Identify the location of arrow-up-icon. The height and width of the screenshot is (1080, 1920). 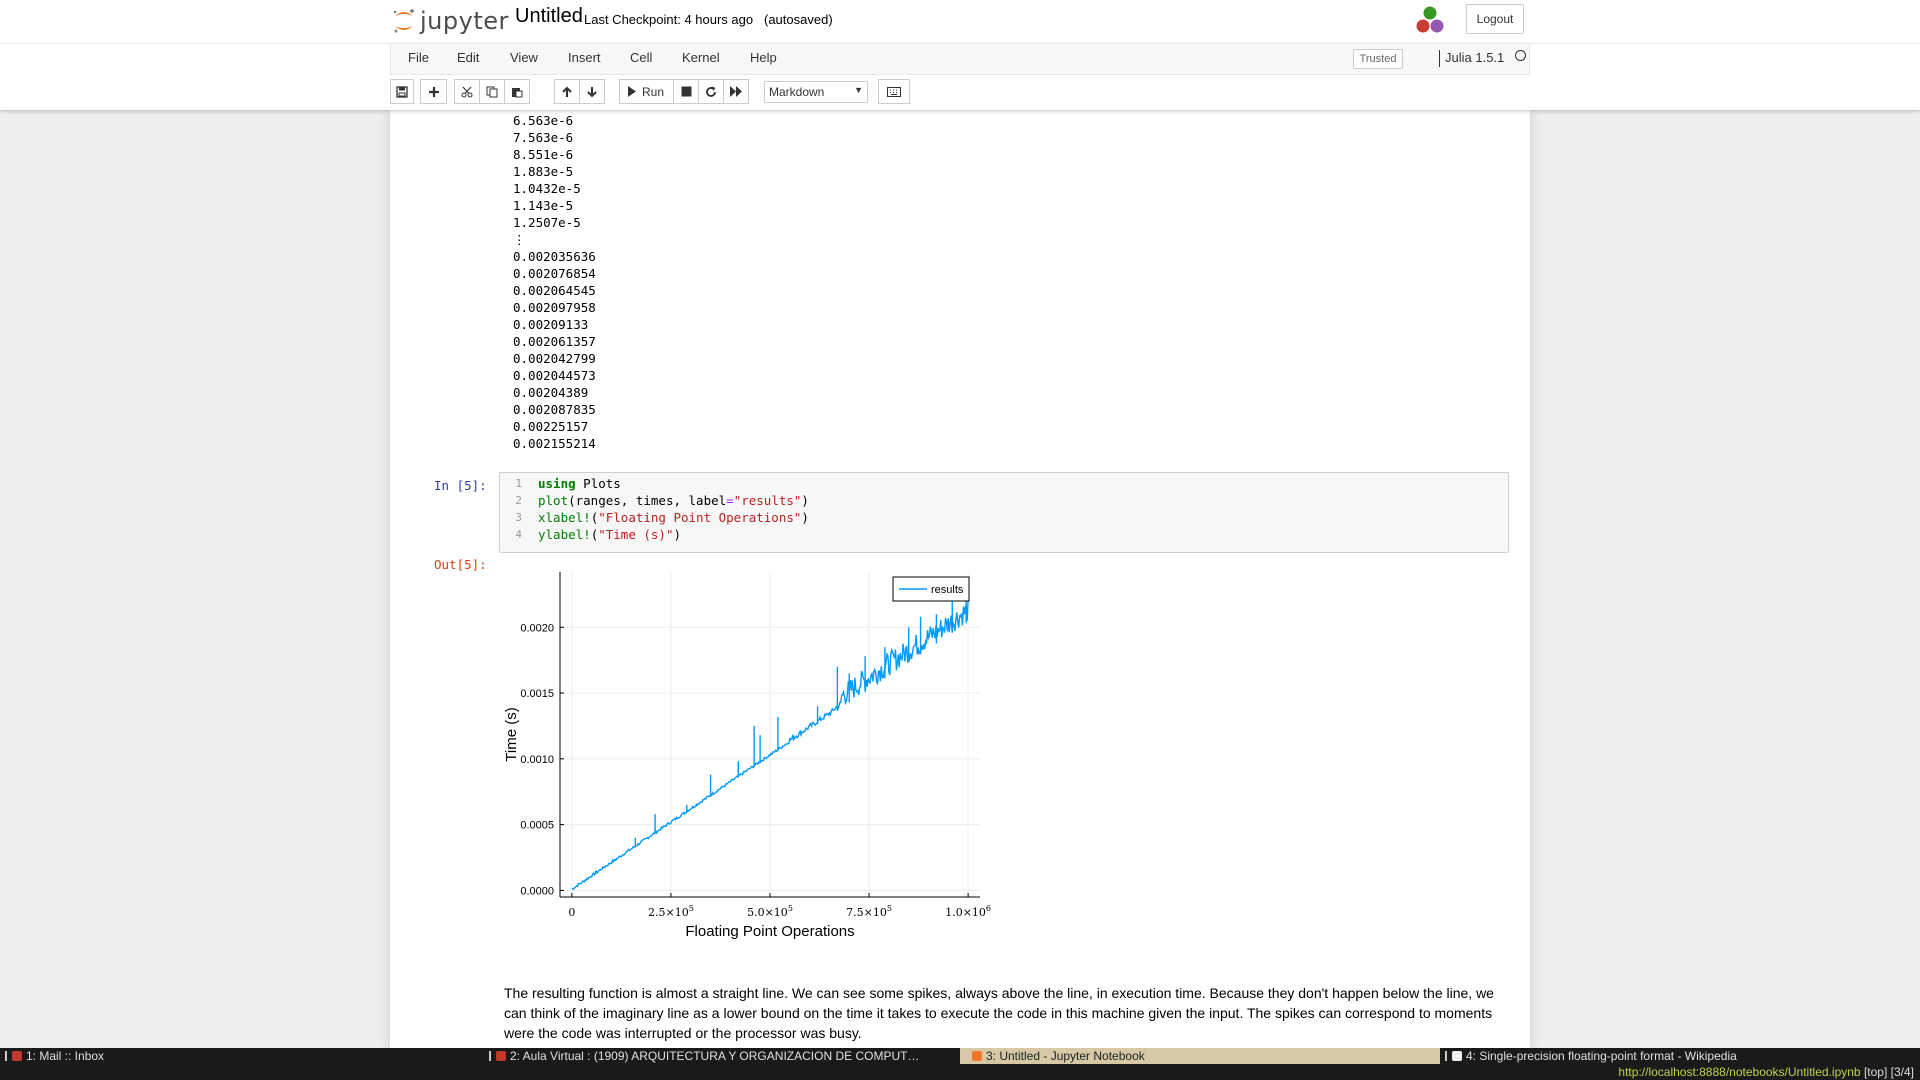
(567, 91).